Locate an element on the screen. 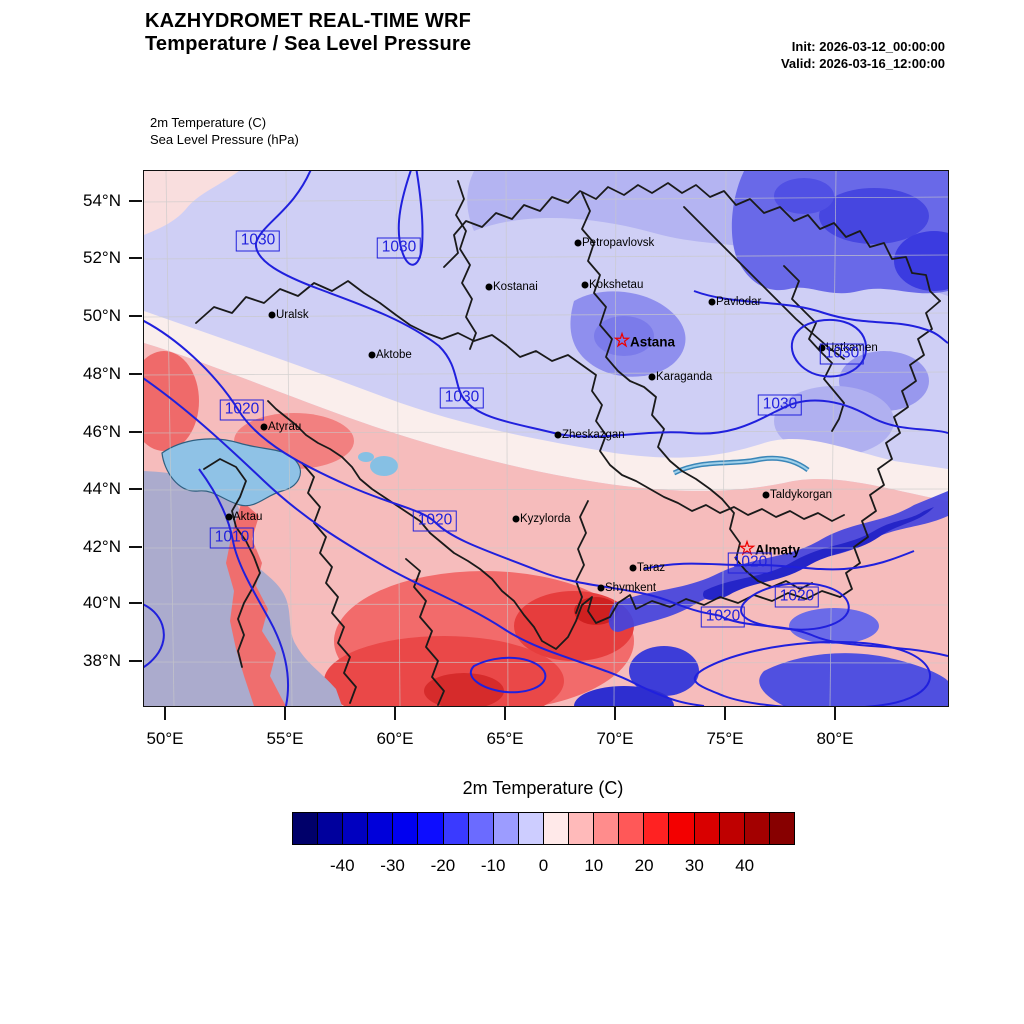 The width and height of the screenshot is (1024, 1024). field-label-pressure: Sea Level Pressure (hPa) is located at coordinates (224, 139).